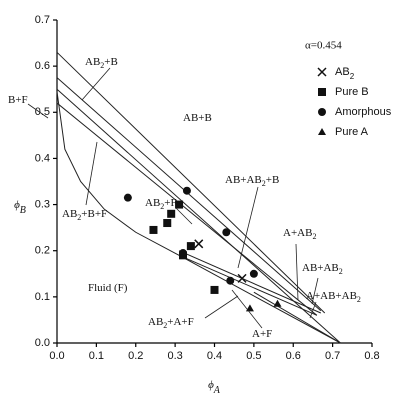 The height and width of the screenshot is (412, 411). What do you see at coordinates (108, 288) in the screenshot?
I see `region-label: Fluid (F)` at bounding box center [108, 288].